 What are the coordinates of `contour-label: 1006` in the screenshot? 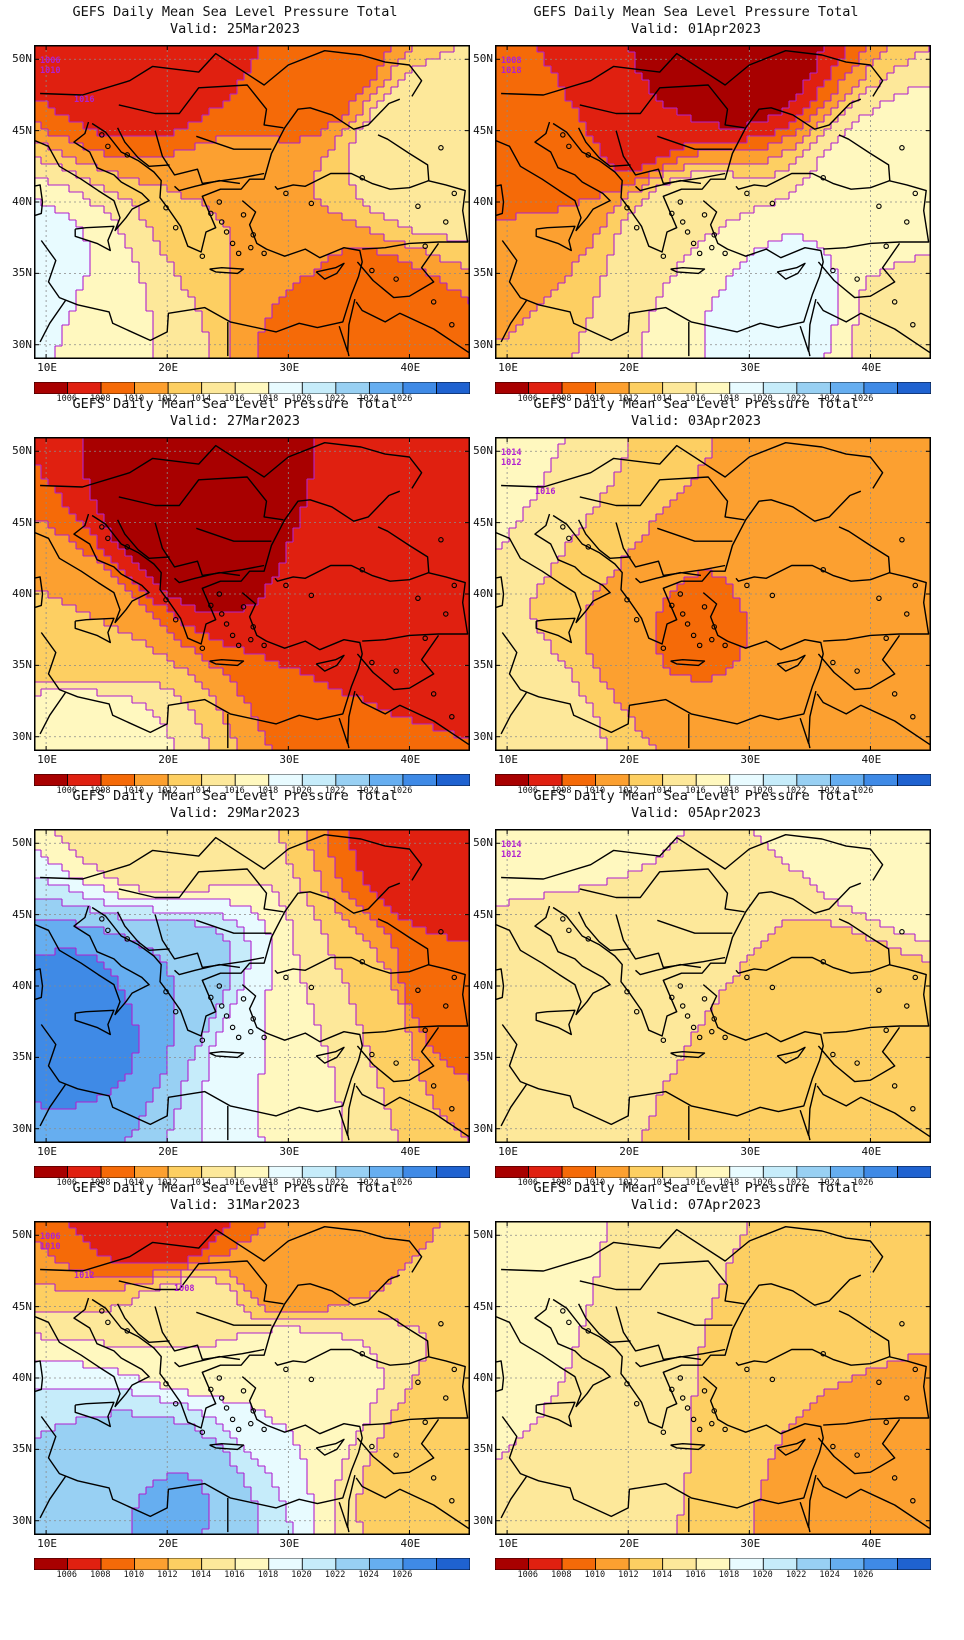 It's located at (50, 61).